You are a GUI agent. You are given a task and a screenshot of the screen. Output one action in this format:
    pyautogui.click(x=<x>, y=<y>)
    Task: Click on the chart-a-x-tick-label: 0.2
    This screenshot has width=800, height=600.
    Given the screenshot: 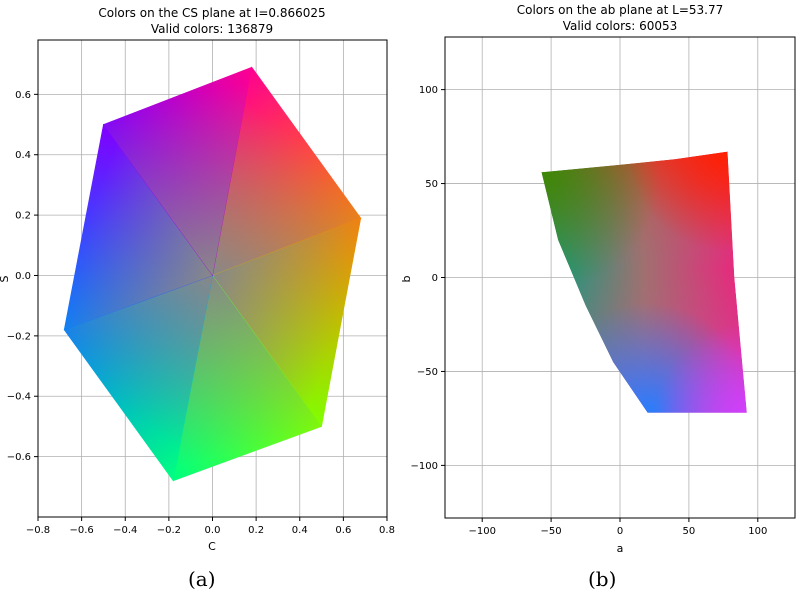 What is the action you would take?
    pyautogui.click(x=256, y=530)
    